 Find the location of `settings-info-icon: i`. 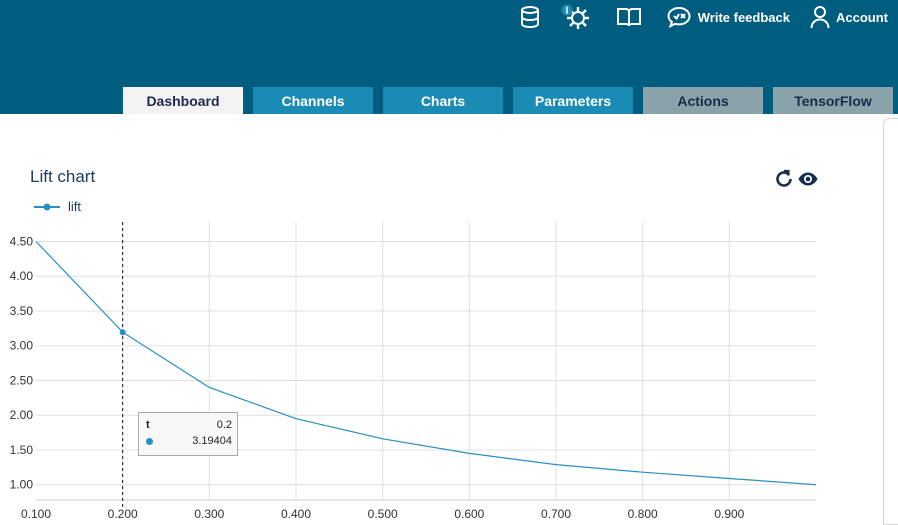

settings-info-icon: i is located at coordinates (576, 17).